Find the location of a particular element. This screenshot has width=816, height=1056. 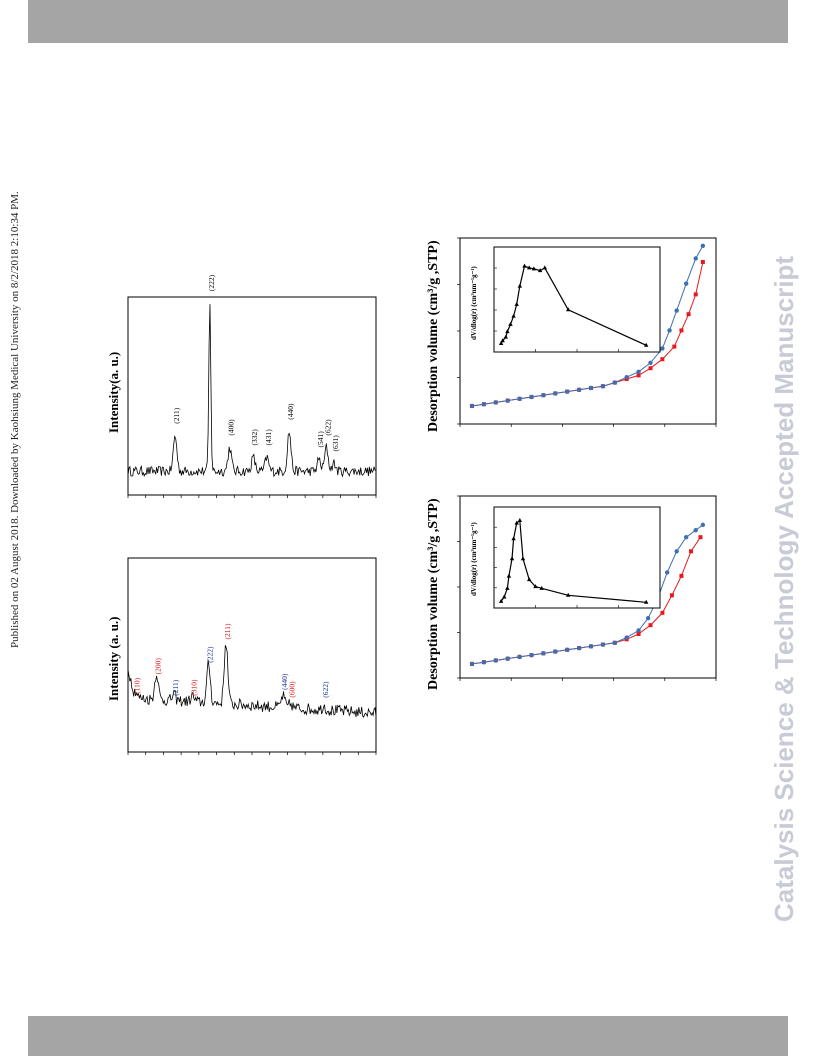

peak-label: (541) is located at coordinates (320, 439).